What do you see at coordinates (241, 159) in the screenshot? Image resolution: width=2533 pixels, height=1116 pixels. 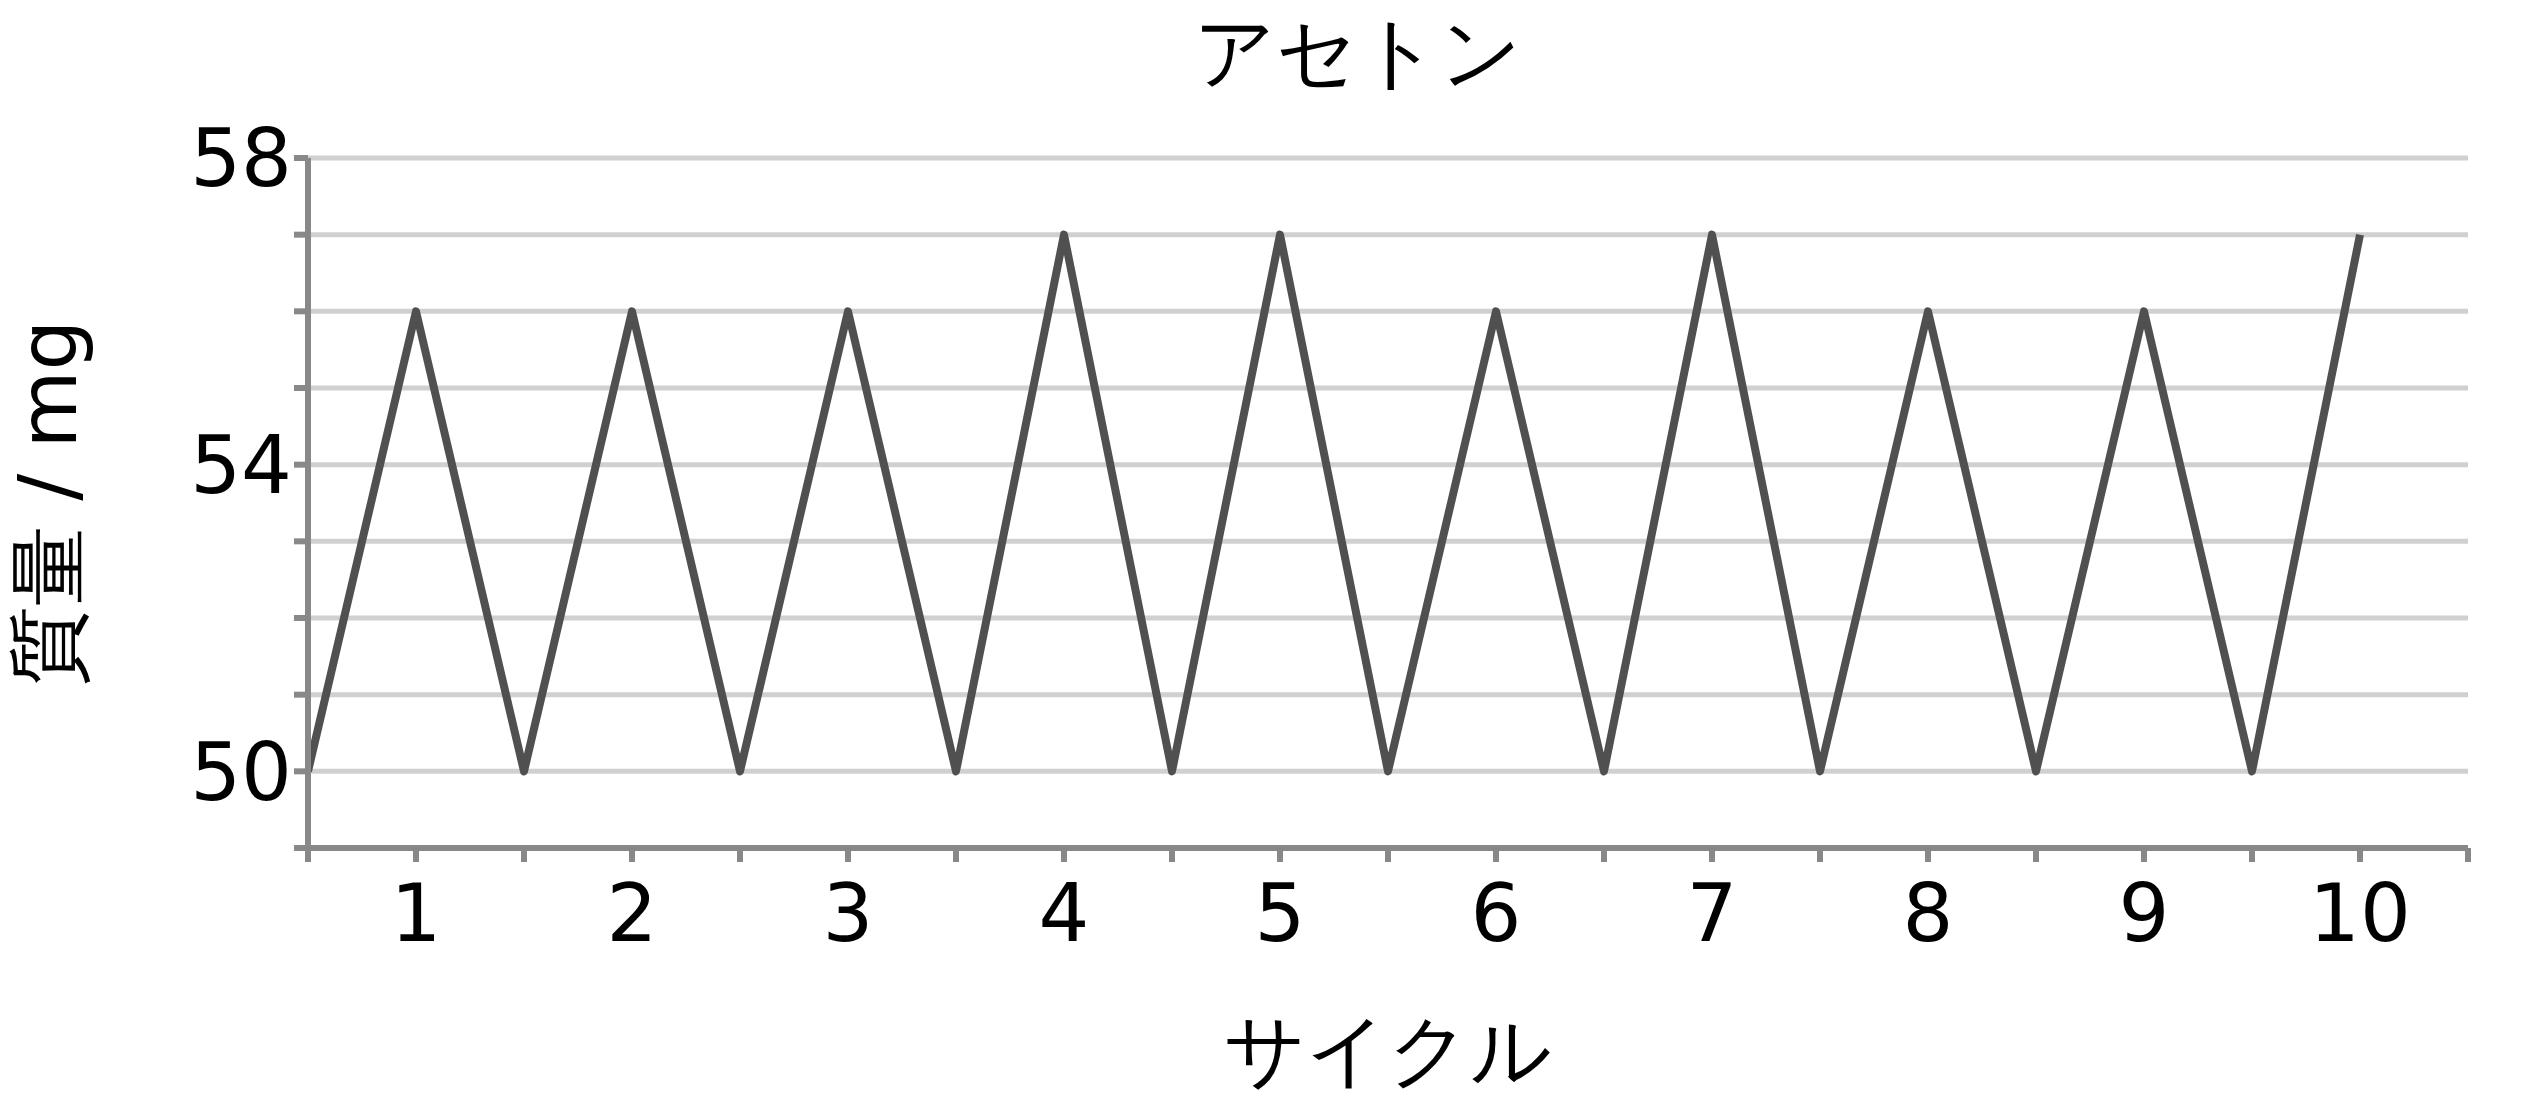 I see `y-tick-label: 58` at bounding box center [241, 159].